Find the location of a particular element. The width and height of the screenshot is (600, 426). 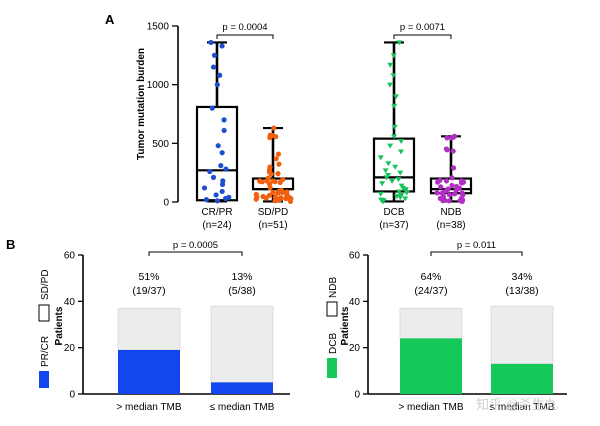

bar-percent-label: 64% is located at coordinates (430, 277).